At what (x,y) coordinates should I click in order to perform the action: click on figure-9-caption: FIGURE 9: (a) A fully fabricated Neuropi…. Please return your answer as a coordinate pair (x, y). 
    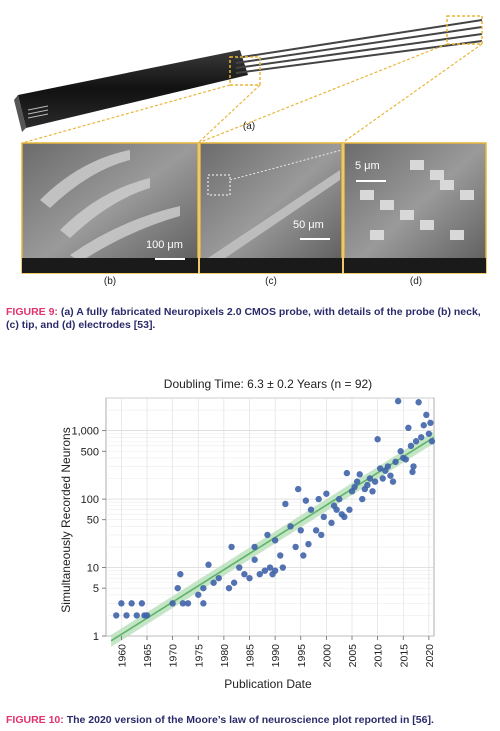
    Looking at the image, I should click on (246, 319).